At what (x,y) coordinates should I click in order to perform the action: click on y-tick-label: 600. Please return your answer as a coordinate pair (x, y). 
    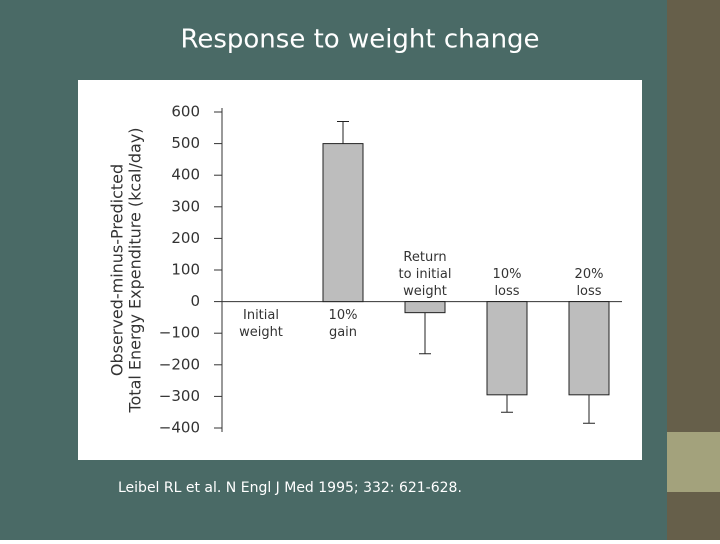
    Looking at the image, I should click on (185, 112).